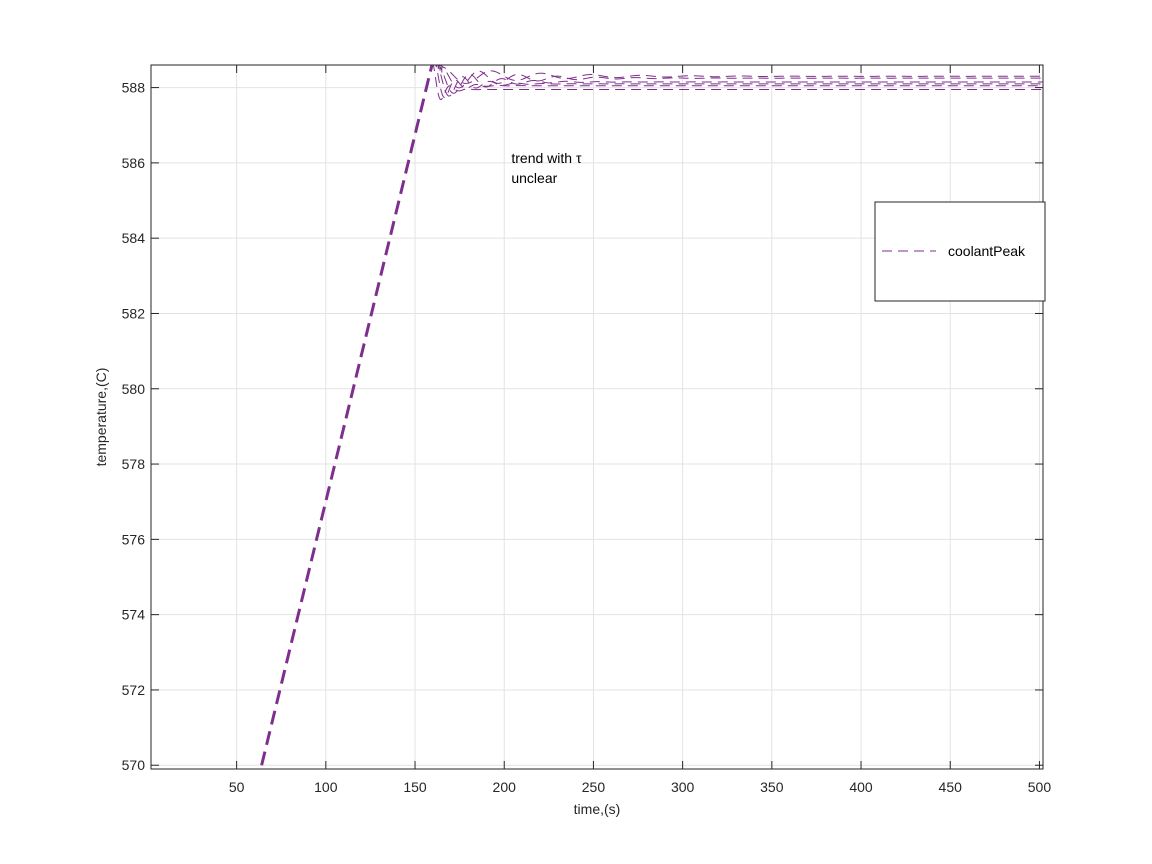  What do you see at coordinates (134, 238) in the screenshot?
I see `y-tick-label: 584` at bounding box center [134, 238].